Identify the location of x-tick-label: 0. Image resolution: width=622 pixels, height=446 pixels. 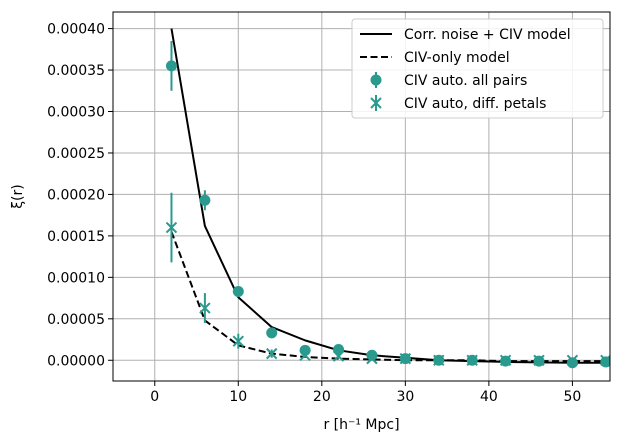
(154, 397).